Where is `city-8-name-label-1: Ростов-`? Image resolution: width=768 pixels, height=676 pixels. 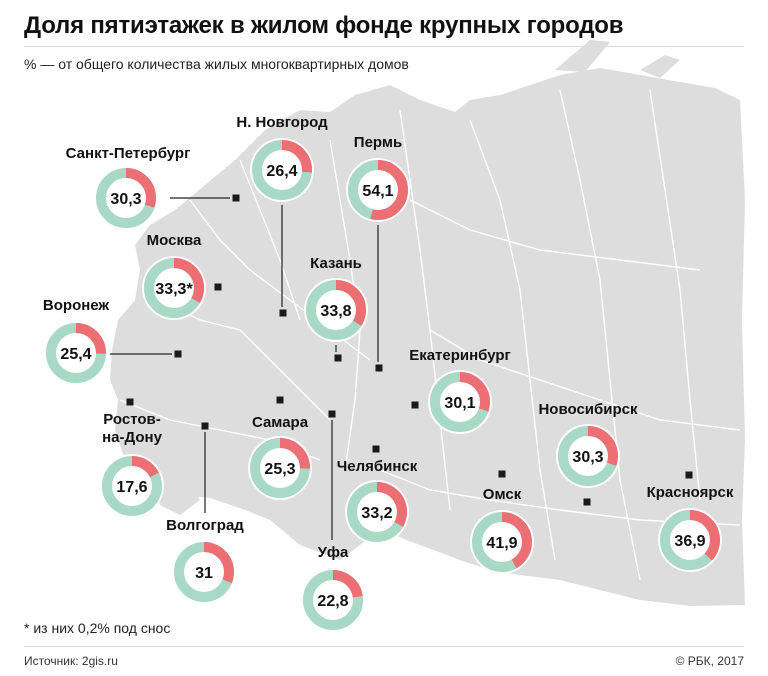 city-8-name-label-1: Ростов- is located at coordinates (131, 419).